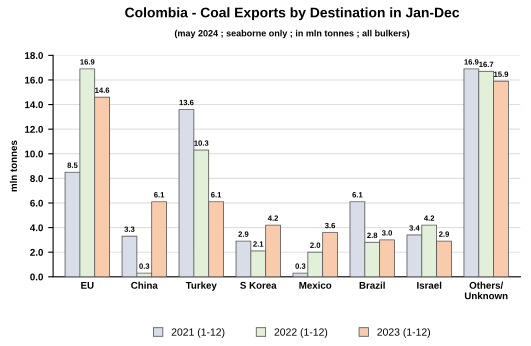  What do you see at coordinates (36, 252) in the screenshot?
I see `y-tick-label: 2.0` at bounding box center [36, 252].